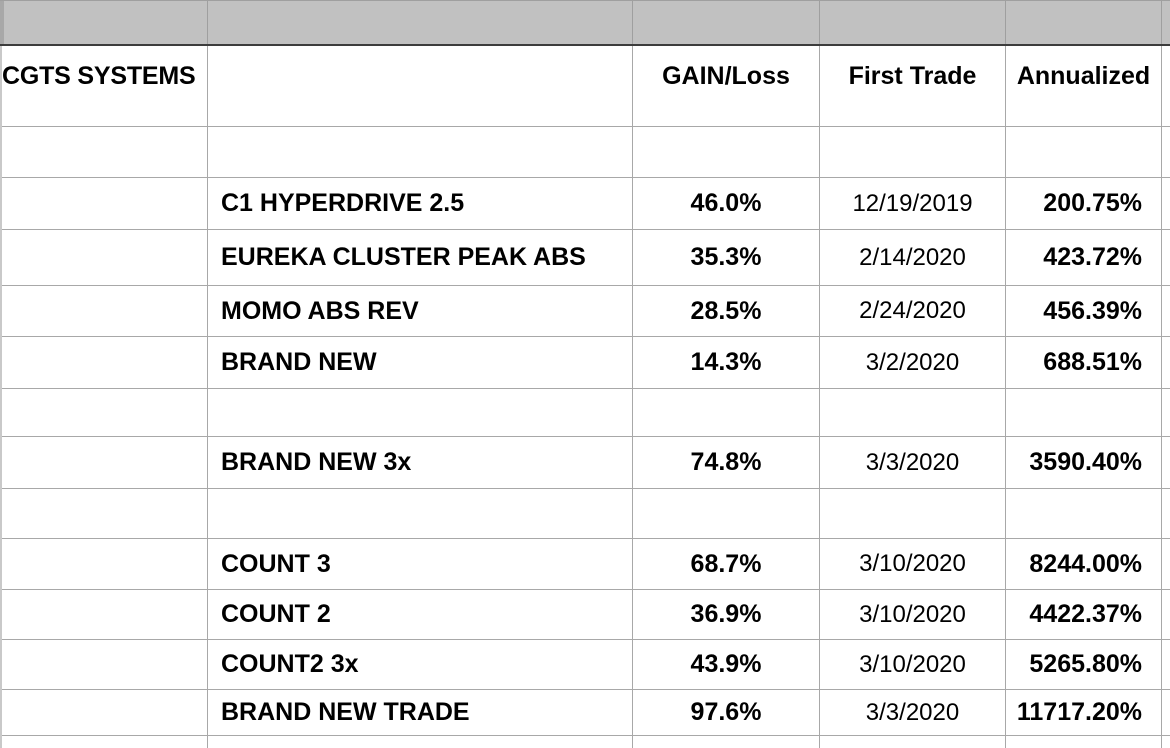  Describe the element at coordinates (913, 258) in the screenshot. I see `cell-first-trade: 2/14/2020` at that location.